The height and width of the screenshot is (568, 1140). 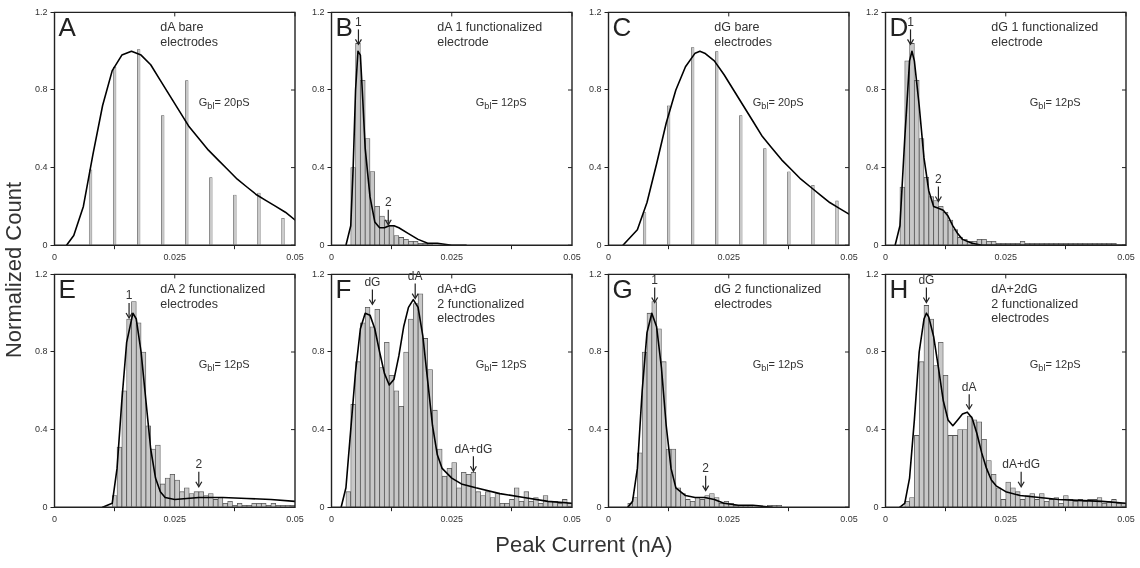 What do you see at coordinates (1045, 35) in the screenshot?
I see `text: dG 1 functionalized electrode` at bounding box center [1045, 35].